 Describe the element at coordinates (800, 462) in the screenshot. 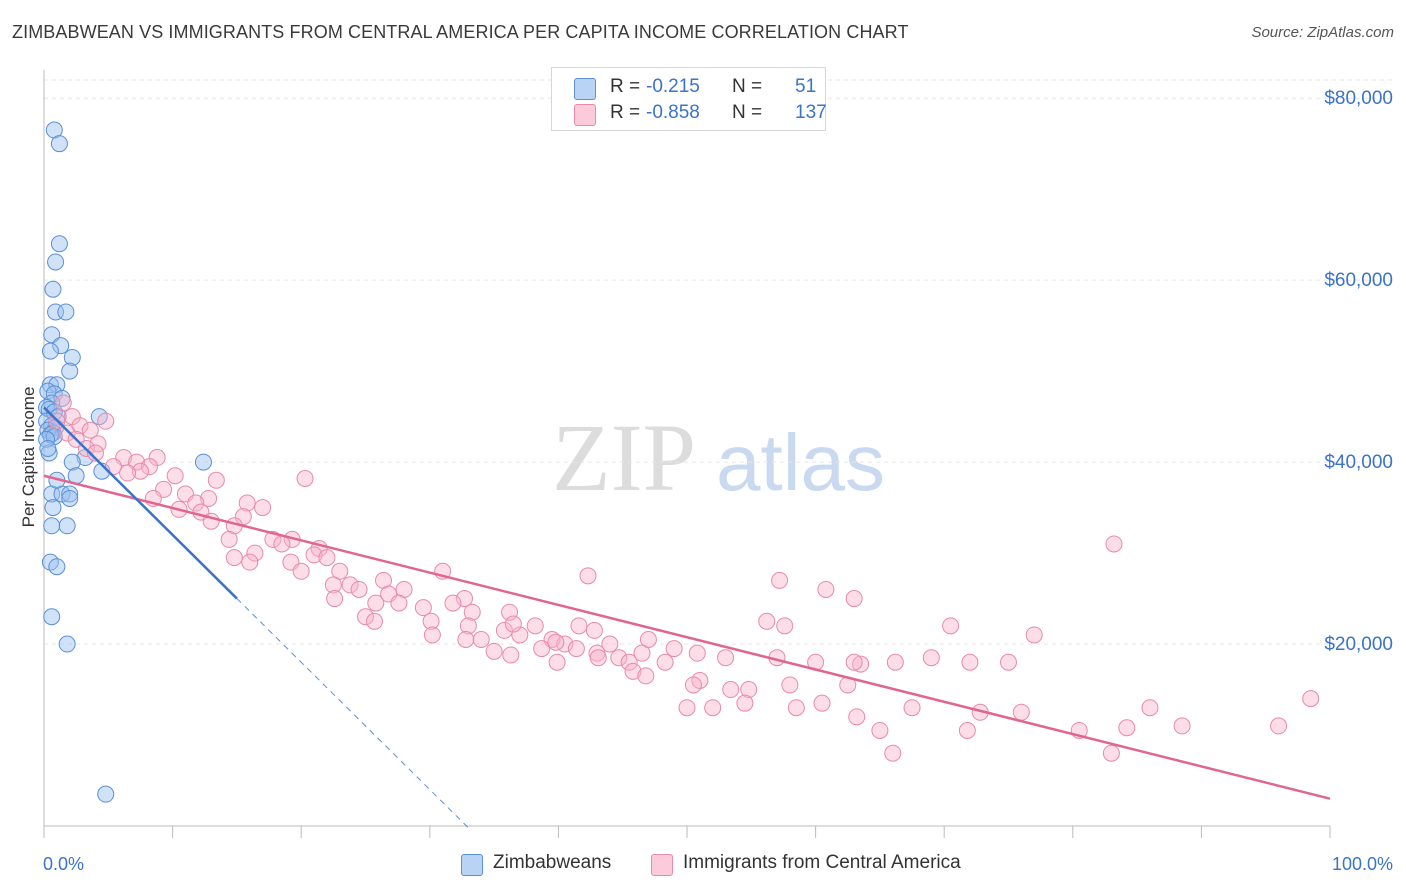

I see `watermark-atlas: atlas` at that location.